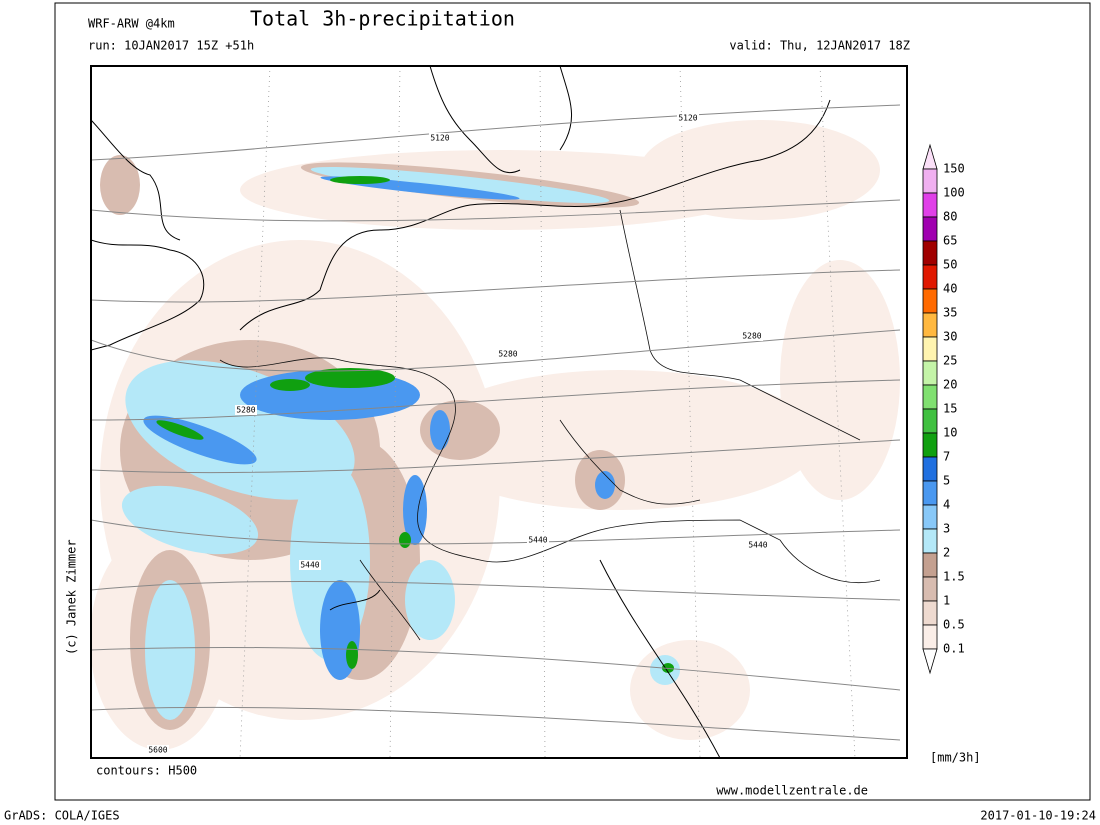  I want to click on colorbar-label: 50, so click(950, 265).